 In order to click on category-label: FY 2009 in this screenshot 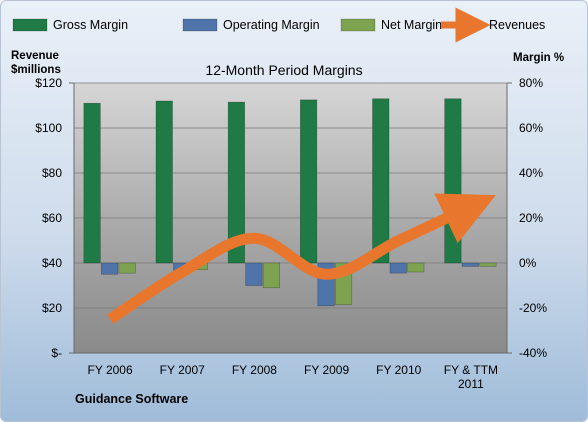, I will do `click(326, 370)`.